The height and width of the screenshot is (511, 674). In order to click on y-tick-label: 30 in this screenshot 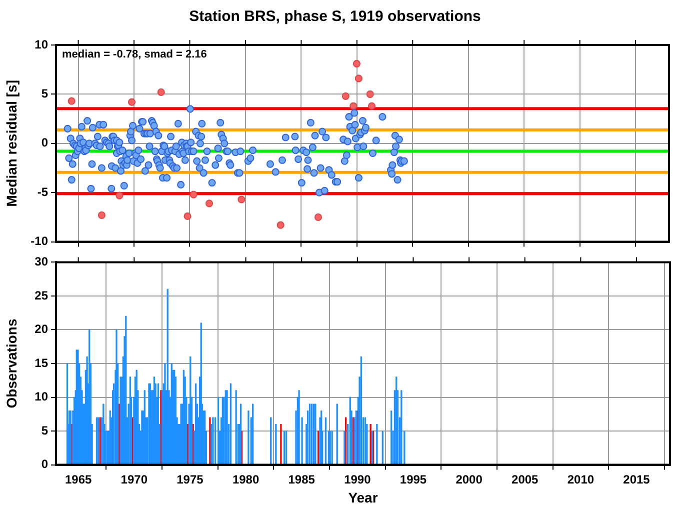, I will do `click(41, 261)`.